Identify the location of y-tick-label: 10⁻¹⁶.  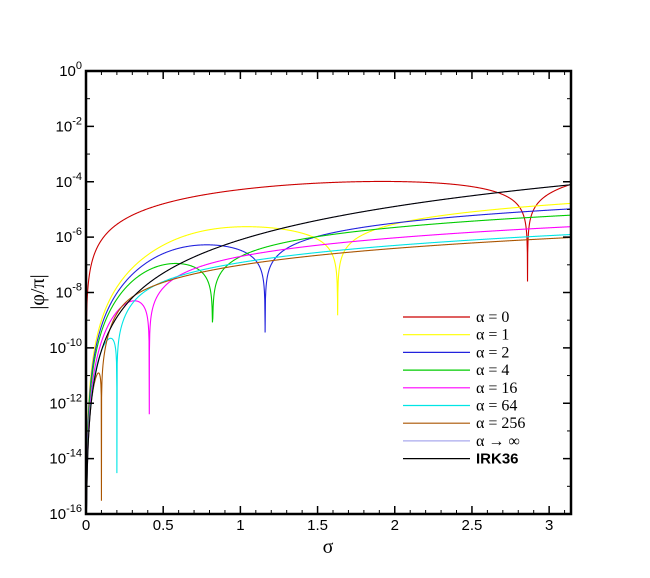
(65, 513).